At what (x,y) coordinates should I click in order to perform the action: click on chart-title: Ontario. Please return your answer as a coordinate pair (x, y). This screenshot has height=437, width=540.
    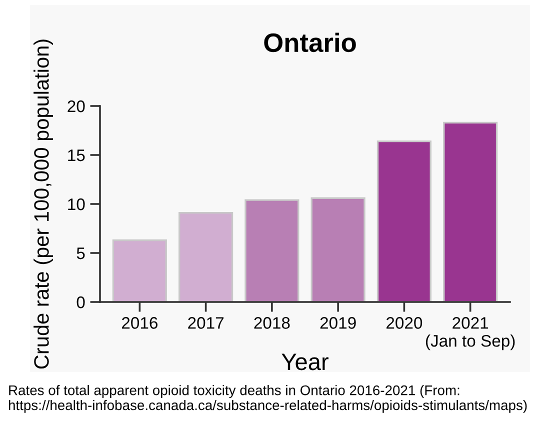
    Looking at the image, I should click on (310, 42).